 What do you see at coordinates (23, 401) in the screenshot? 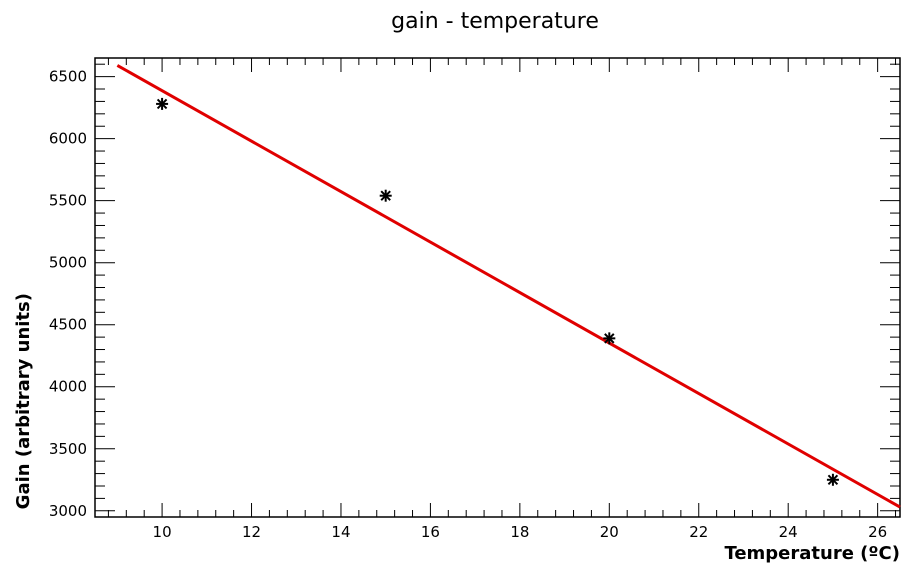
I see `y-axis-label: Gain (arbitrary units)` at bounding box center [23, 401].